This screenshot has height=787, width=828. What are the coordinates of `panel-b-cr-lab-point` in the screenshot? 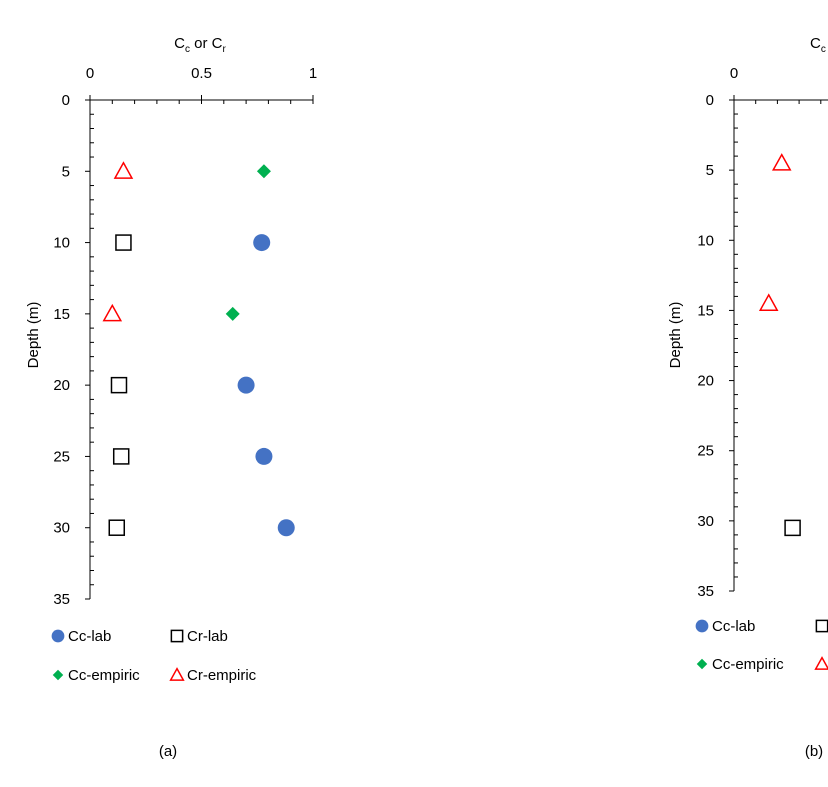 It's located at (792, 528).